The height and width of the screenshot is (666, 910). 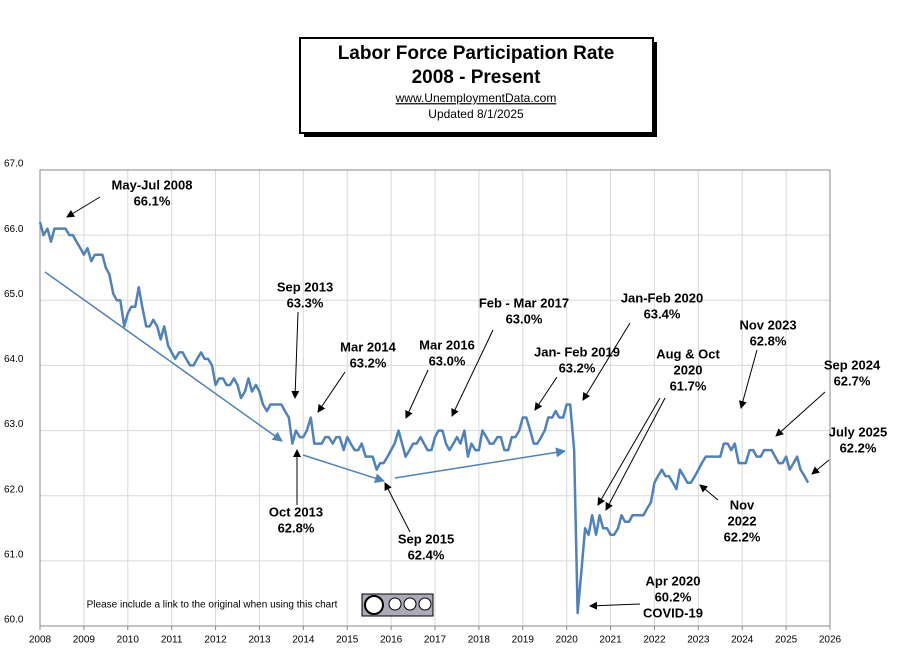 I want to click on annotation-text: 62.4%, so click(x=426, y=554).